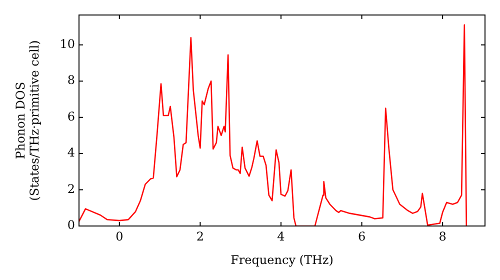 The height and width of the screenshot is (280, 500). Describe the element at coordinates (282, 259) in the screenshot. I see `x-axis-title: Frequency (THz)` at that location.